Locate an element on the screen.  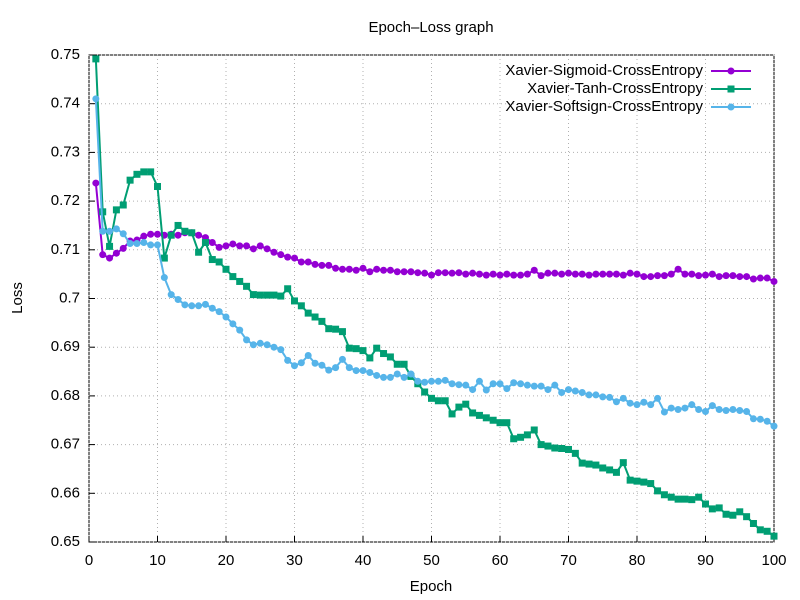
x-tick-label: 10 is located at coordinates (157, 560).